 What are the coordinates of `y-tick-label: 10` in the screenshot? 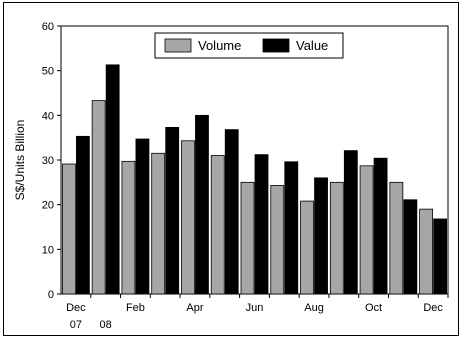 It's located at (48, 250).